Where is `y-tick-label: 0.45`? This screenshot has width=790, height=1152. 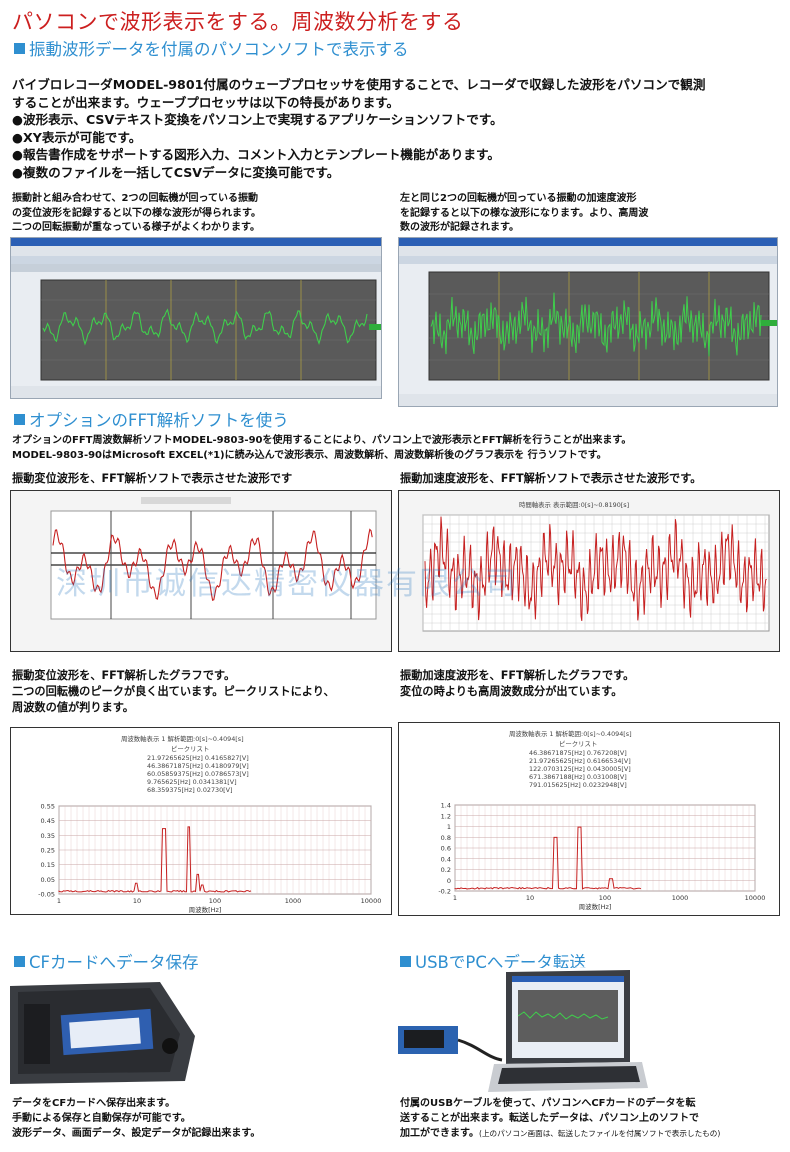
y-tick-label: 0.45 is located at coordinates (48, 821).